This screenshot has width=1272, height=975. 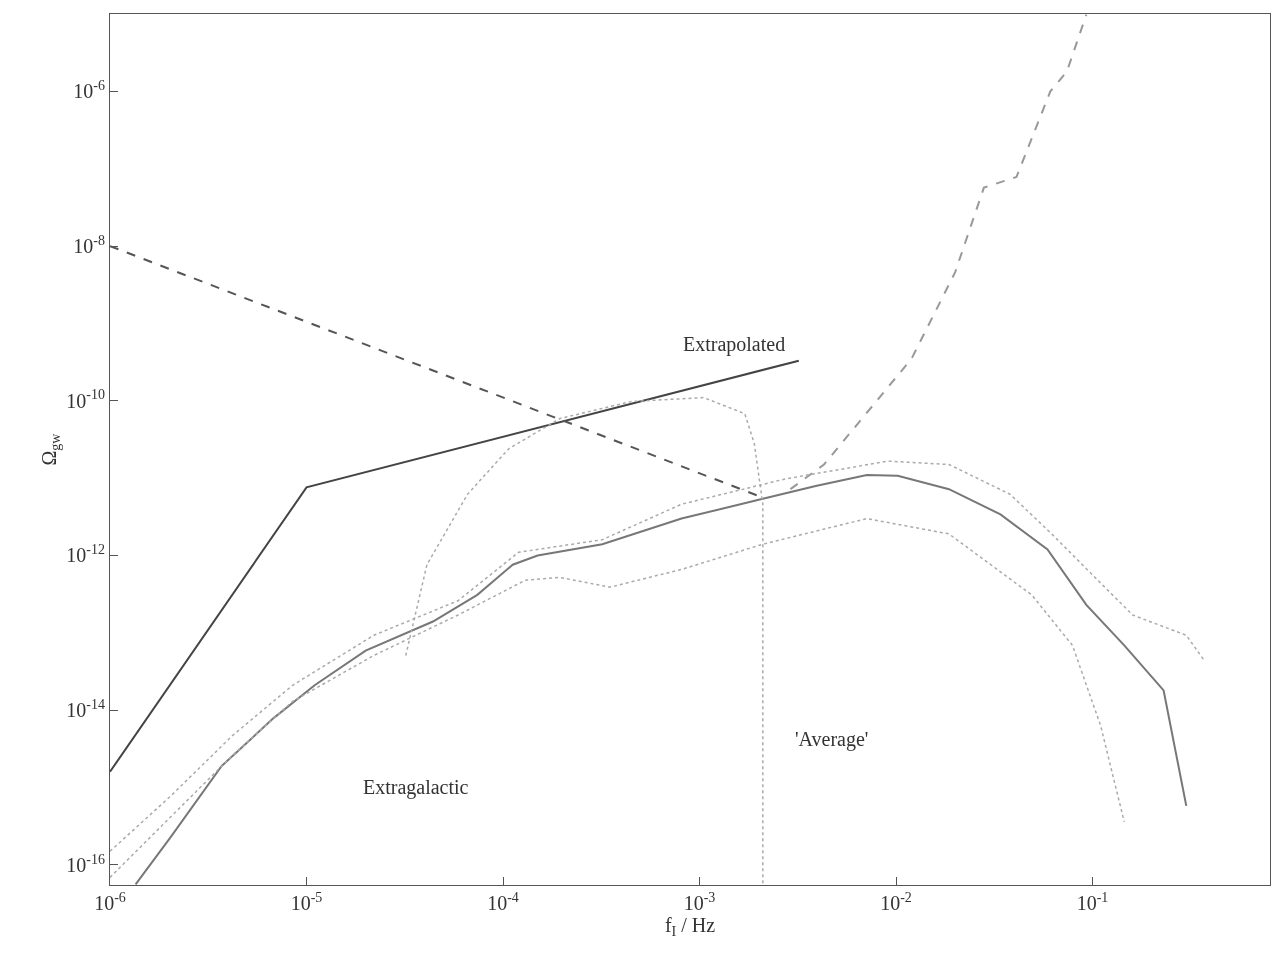 What do you see at coordinates (690, 927) in the screenshot?
I see `x-axis-title: f$_{I}$ / Hz` at bounding box center [690, 927].